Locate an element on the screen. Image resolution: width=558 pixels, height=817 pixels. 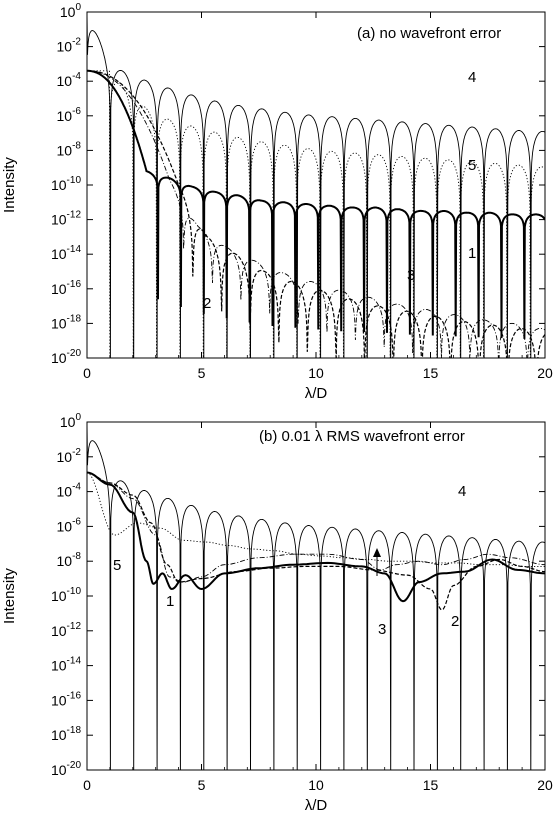
series-3-line is located at coordinates (316, 527).